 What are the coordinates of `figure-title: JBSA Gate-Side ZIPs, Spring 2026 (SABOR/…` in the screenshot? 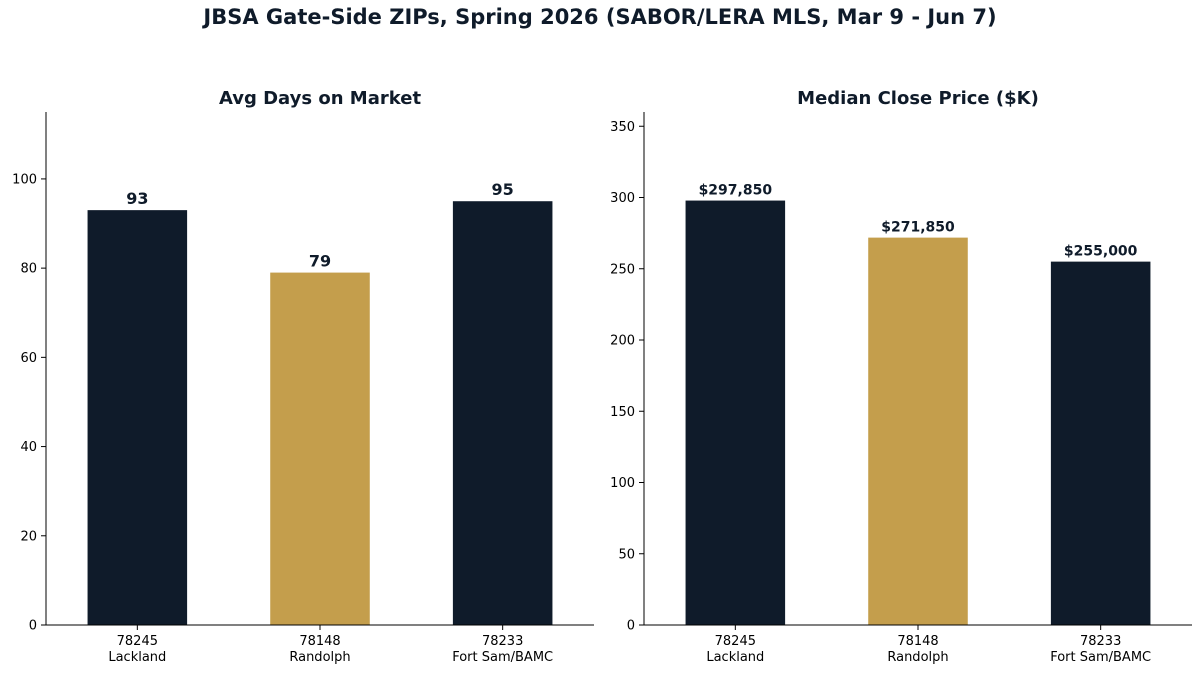 It's located at (600, 17).